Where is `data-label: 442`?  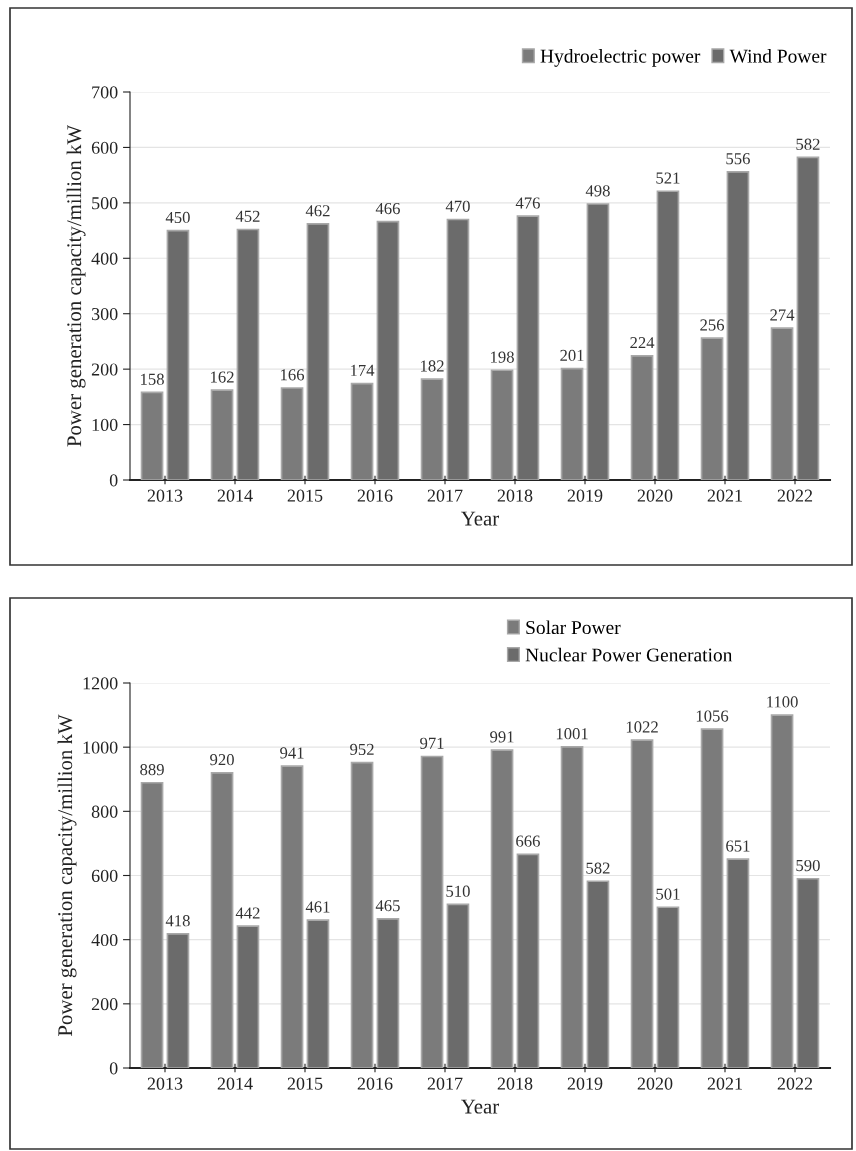
data-label: 442 is located at coordinates (247, 913).